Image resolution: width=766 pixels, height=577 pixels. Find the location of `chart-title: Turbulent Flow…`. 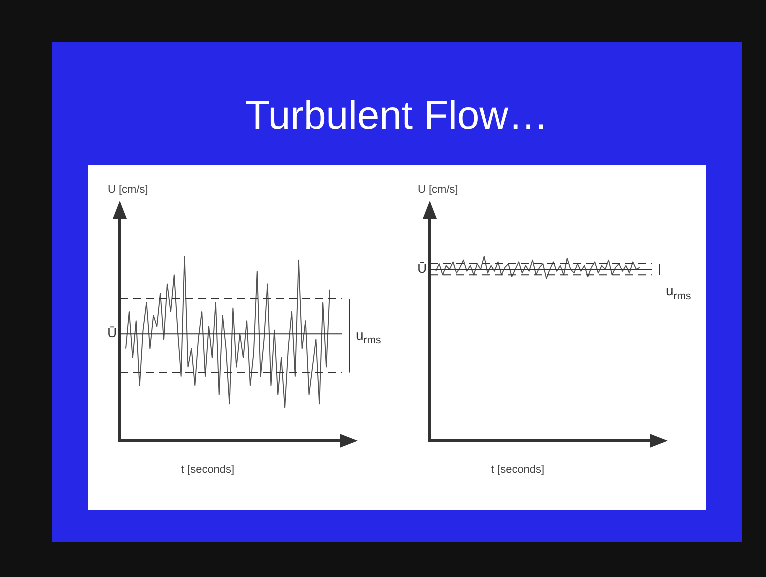

chart-title: Turbulent Flow… is located at coordinates (397, 116).